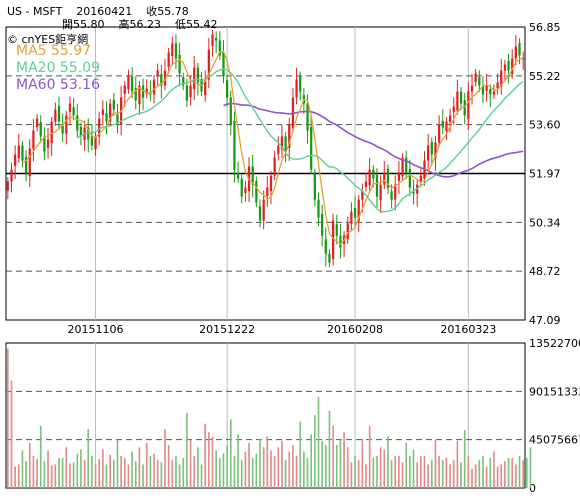 The image size is (580, 500). Describe the element at coordinates (373, 140) in the screenshot. I see `ma60-line` at that location.